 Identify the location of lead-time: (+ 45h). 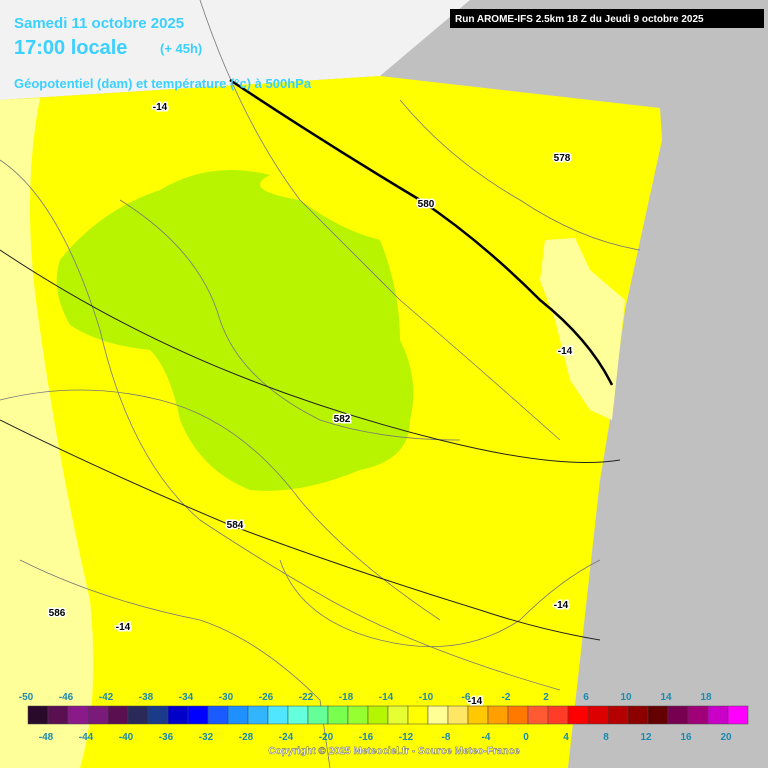
(181, 48).